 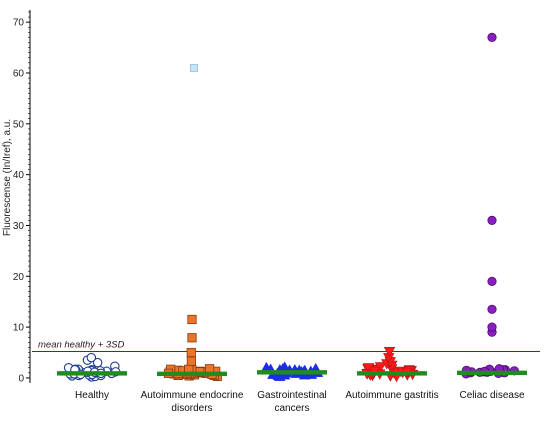 I want to click on threshold-layer: mean healthy + 3SD, so click(x=286, y=345).